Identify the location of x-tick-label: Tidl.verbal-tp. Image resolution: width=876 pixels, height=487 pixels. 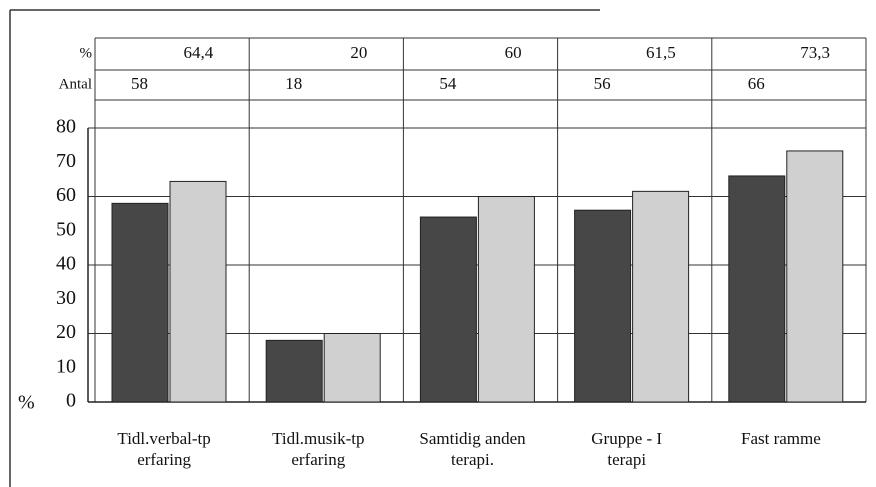
(163, 438).